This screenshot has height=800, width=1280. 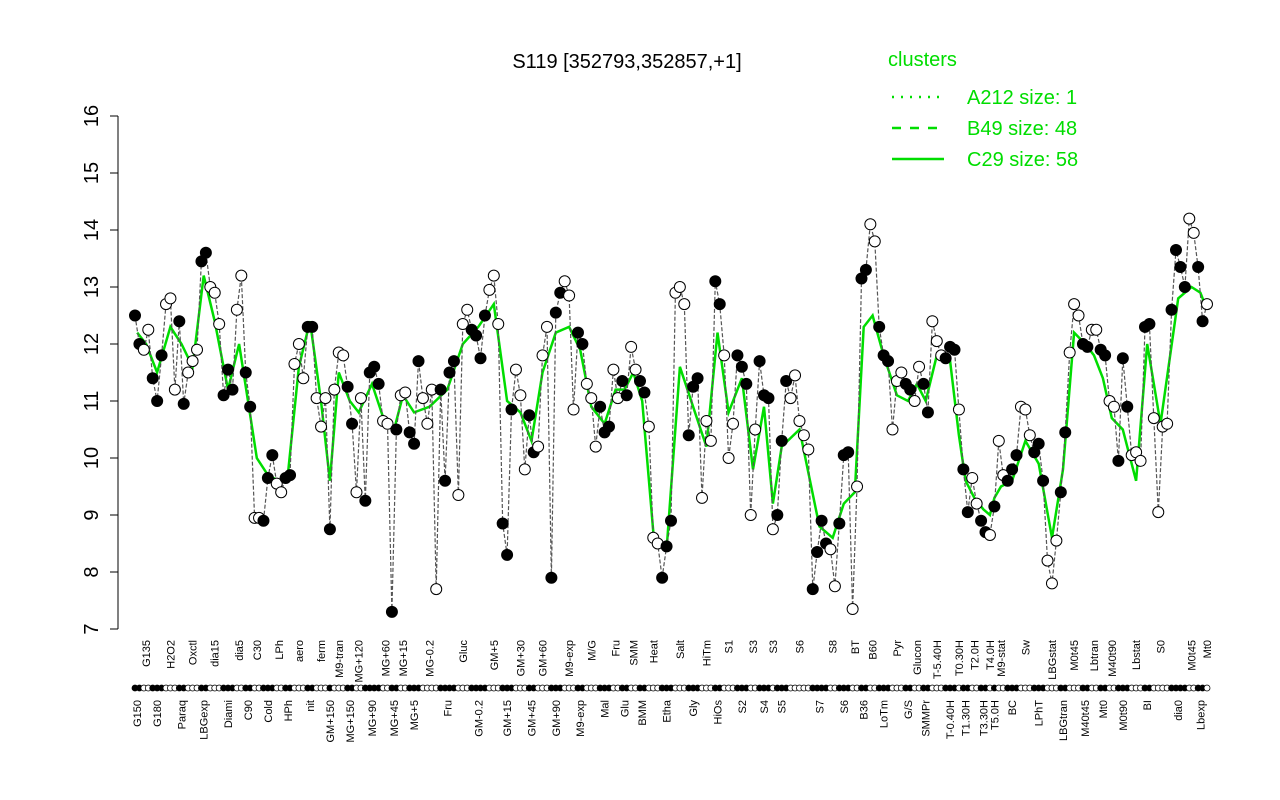 What do you see at coordinates (625, 708) in the screenshot?
I see `x-tick-label: Glu` at bounding box center [625, 708].